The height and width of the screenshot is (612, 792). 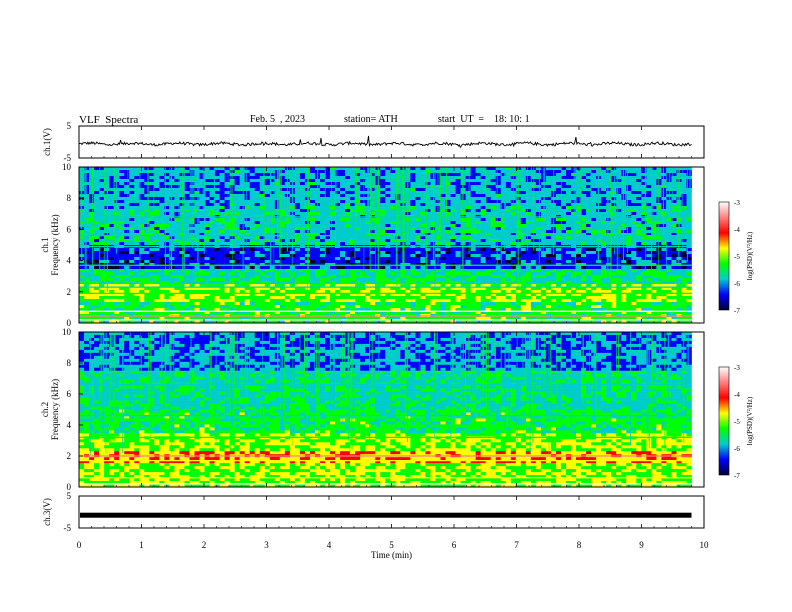 What do you see at coordinates (484, 119) in the screenshot?
I see `start-time-label: start UT = 18: 10: 1` at bounding box center [484, 119].